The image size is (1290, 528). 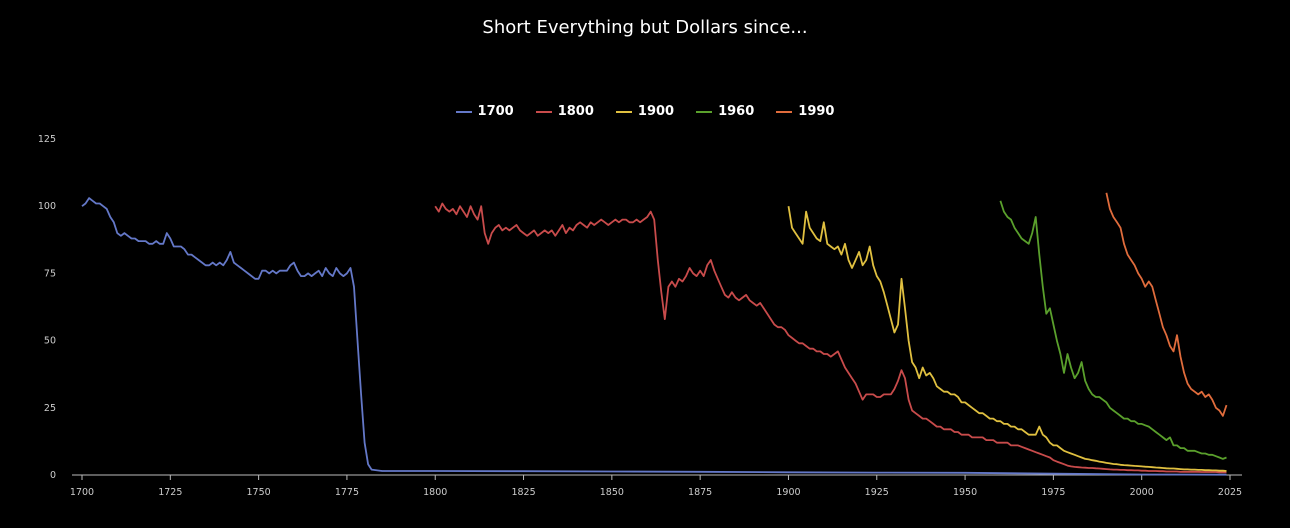 I want to click on legend: 1700 1800 1900 1960 1990, so click(x=645, y=111).